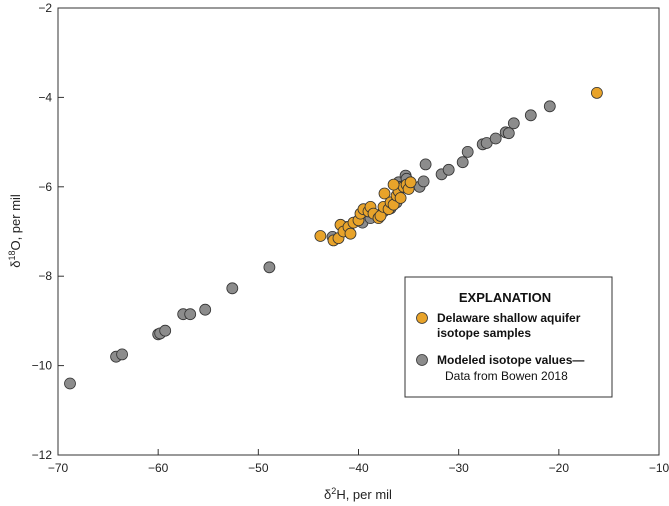  What do you see at coordinates (358, 468) in the screenshot?
I see `x-tick-label: −40` at bounding box center [358, 468].